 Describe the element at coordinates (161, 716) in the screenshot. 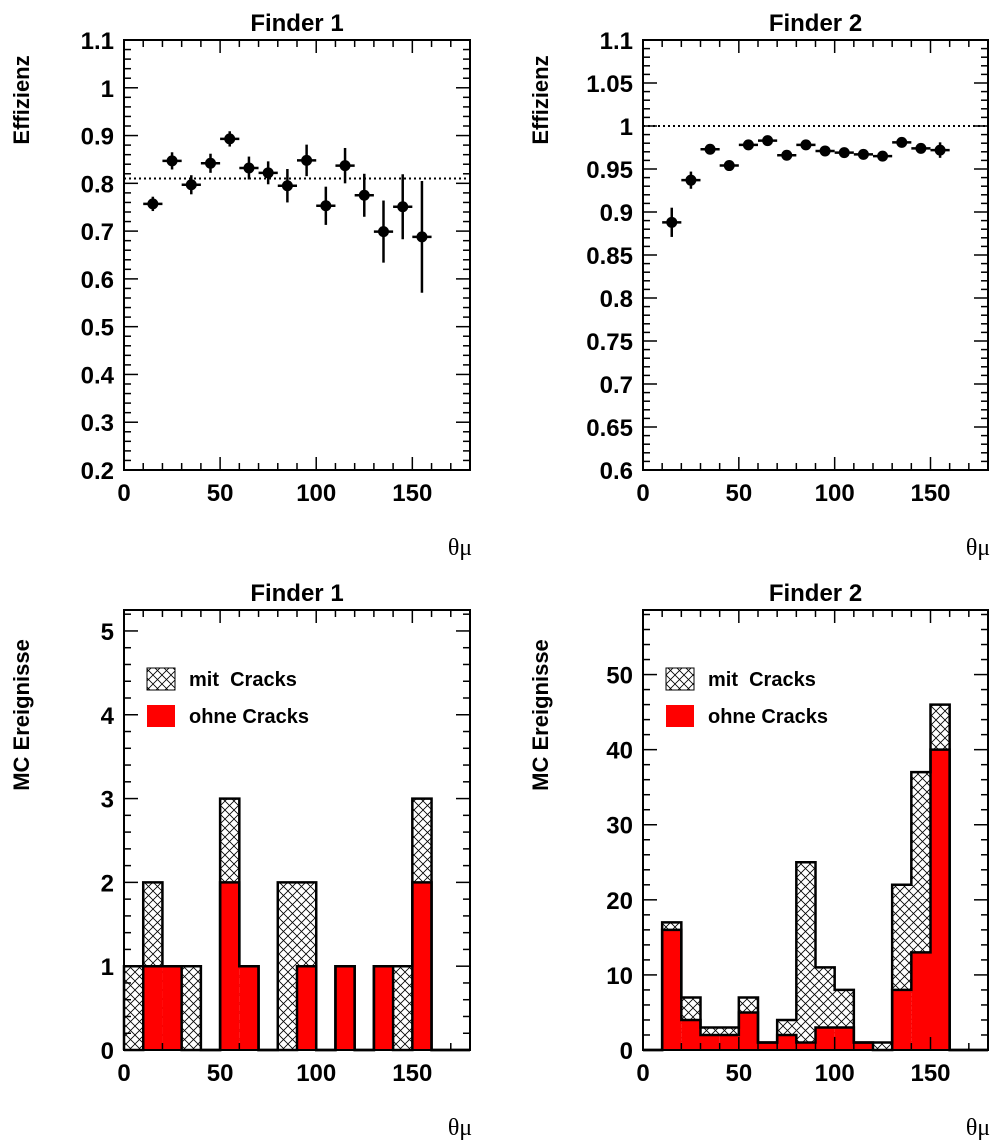

I see `legend-swatch-ohne-cracks` at that location.